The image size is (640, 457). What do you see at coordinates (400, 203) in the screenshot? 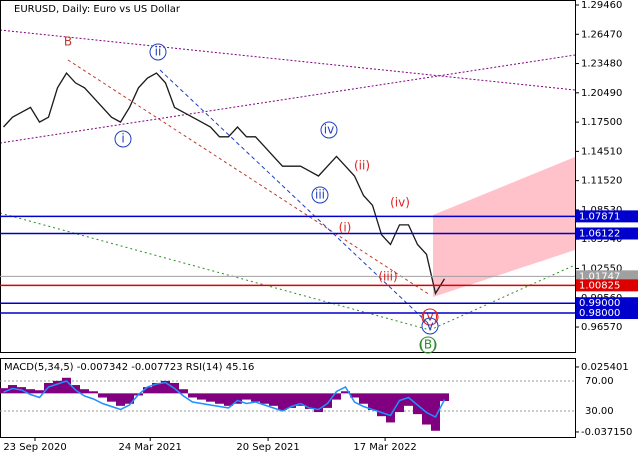
I see `wave-label: (iv)` at bounding box center [400, 203].